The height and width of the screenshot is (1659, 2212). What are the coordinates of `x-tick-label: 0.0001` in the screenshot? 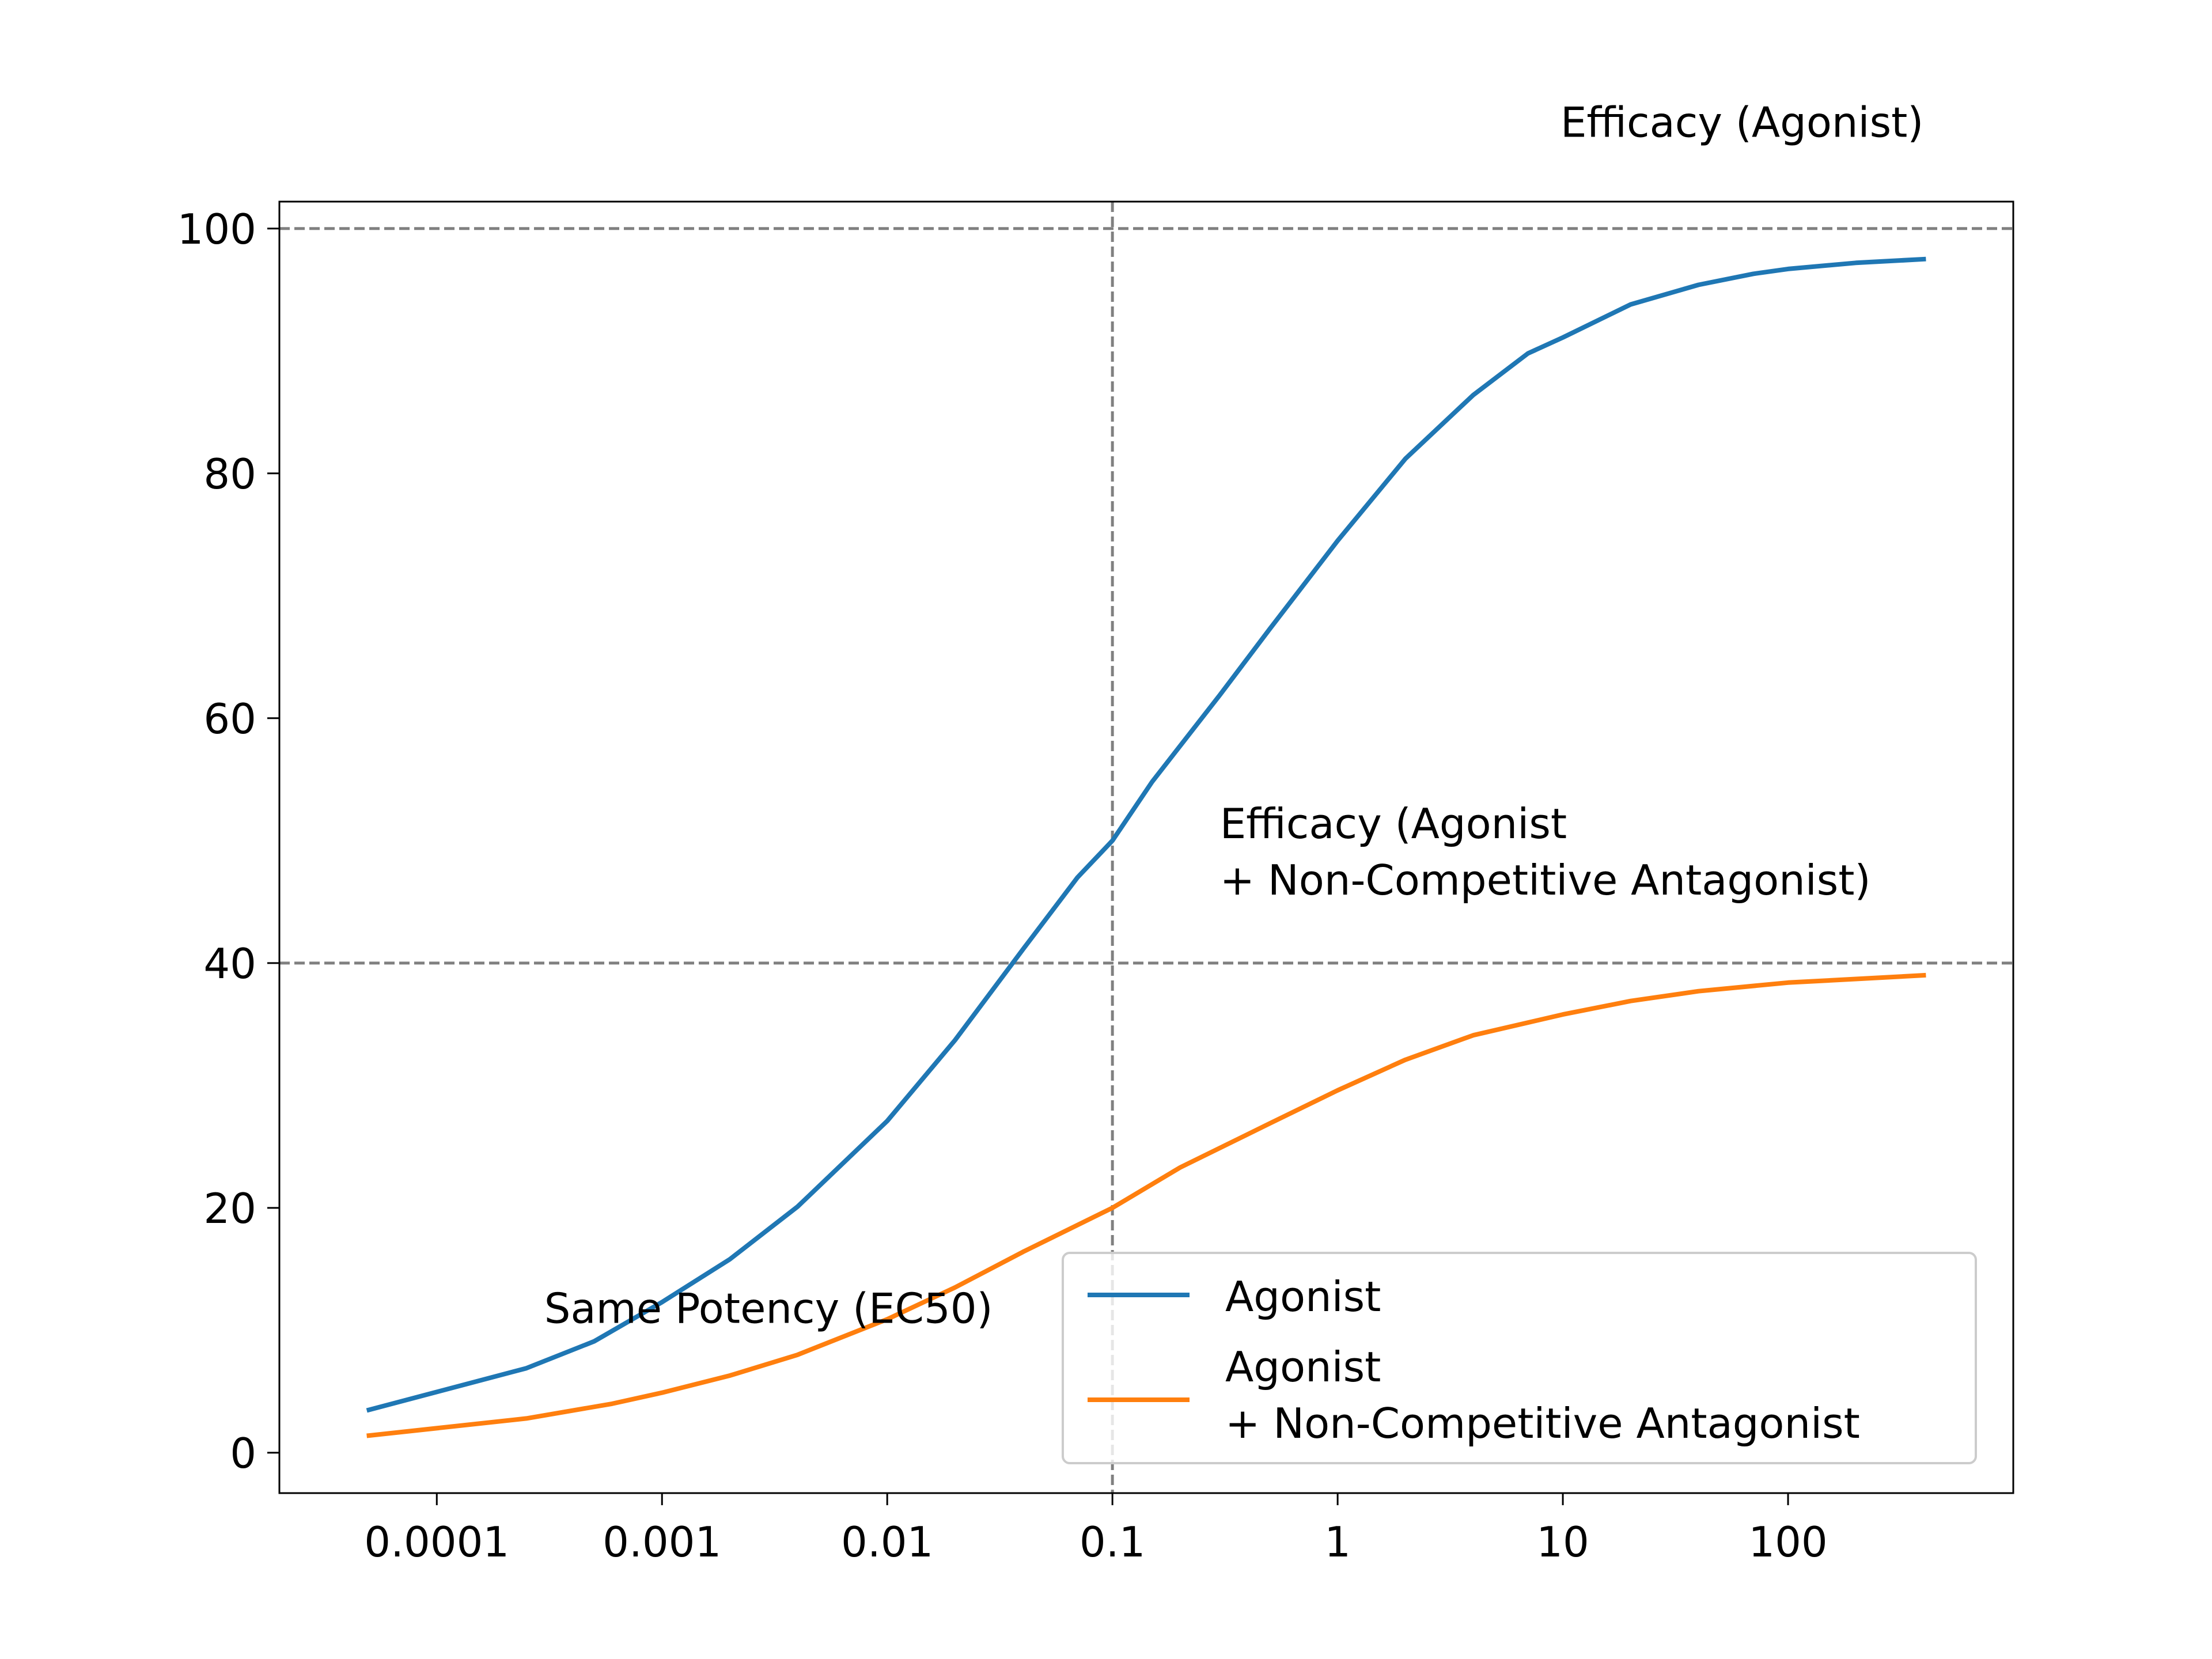 It's located at (436, 1542).